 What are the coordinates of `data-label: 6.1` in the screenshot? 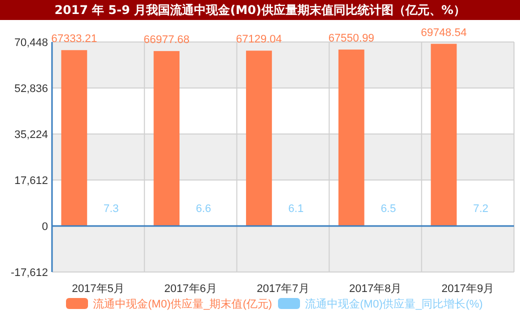 It's located at (296, 209).